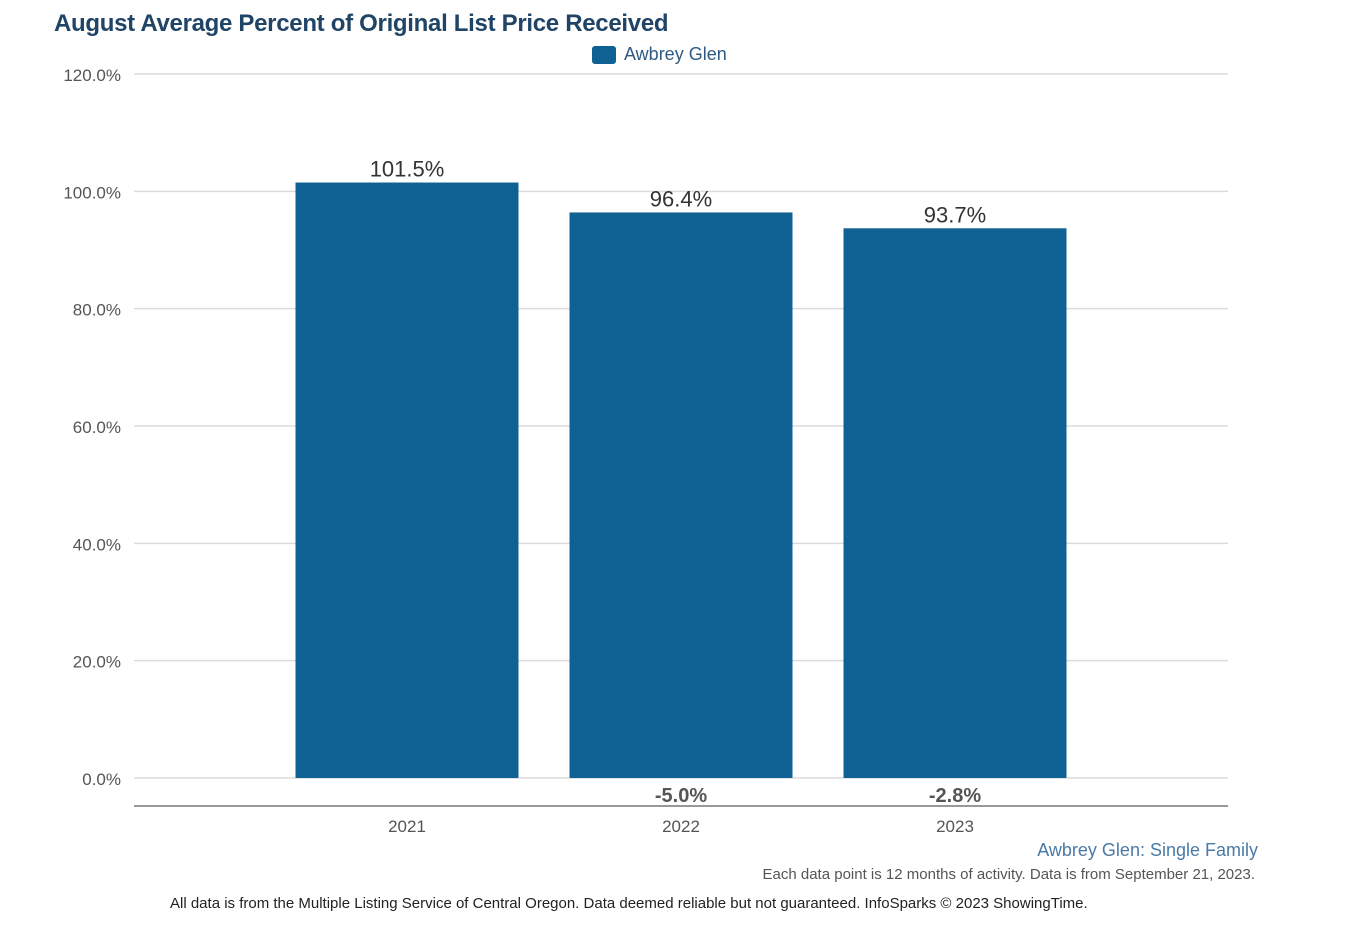  What do you see at coordinates (92, 75) in the screenshot?
I see `y-tick-label: 120.0%` at bounding box center [92, 75].